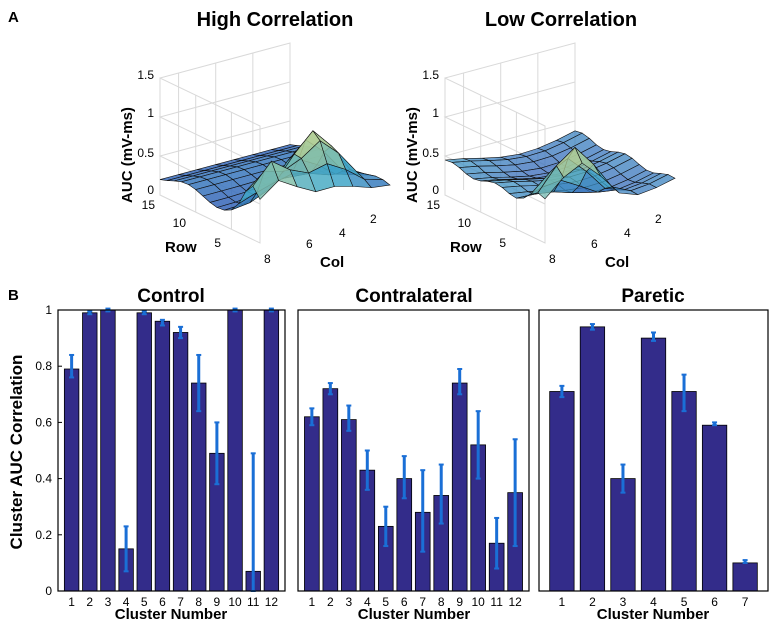 This screenshot has width=772, height=624. What do you see at coordinates (272, 602) in the screenshot?
I see `xtick-control-12: 12` at bounding box center [272, 602].